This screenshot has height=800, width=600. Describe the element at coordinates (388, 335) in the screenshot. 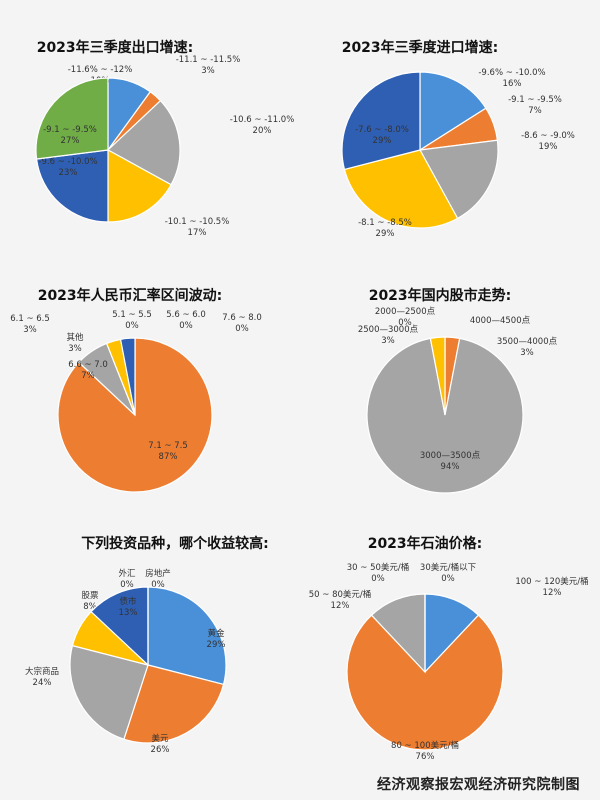

I see `slice-label: 2500—3000点 3%` at that location.